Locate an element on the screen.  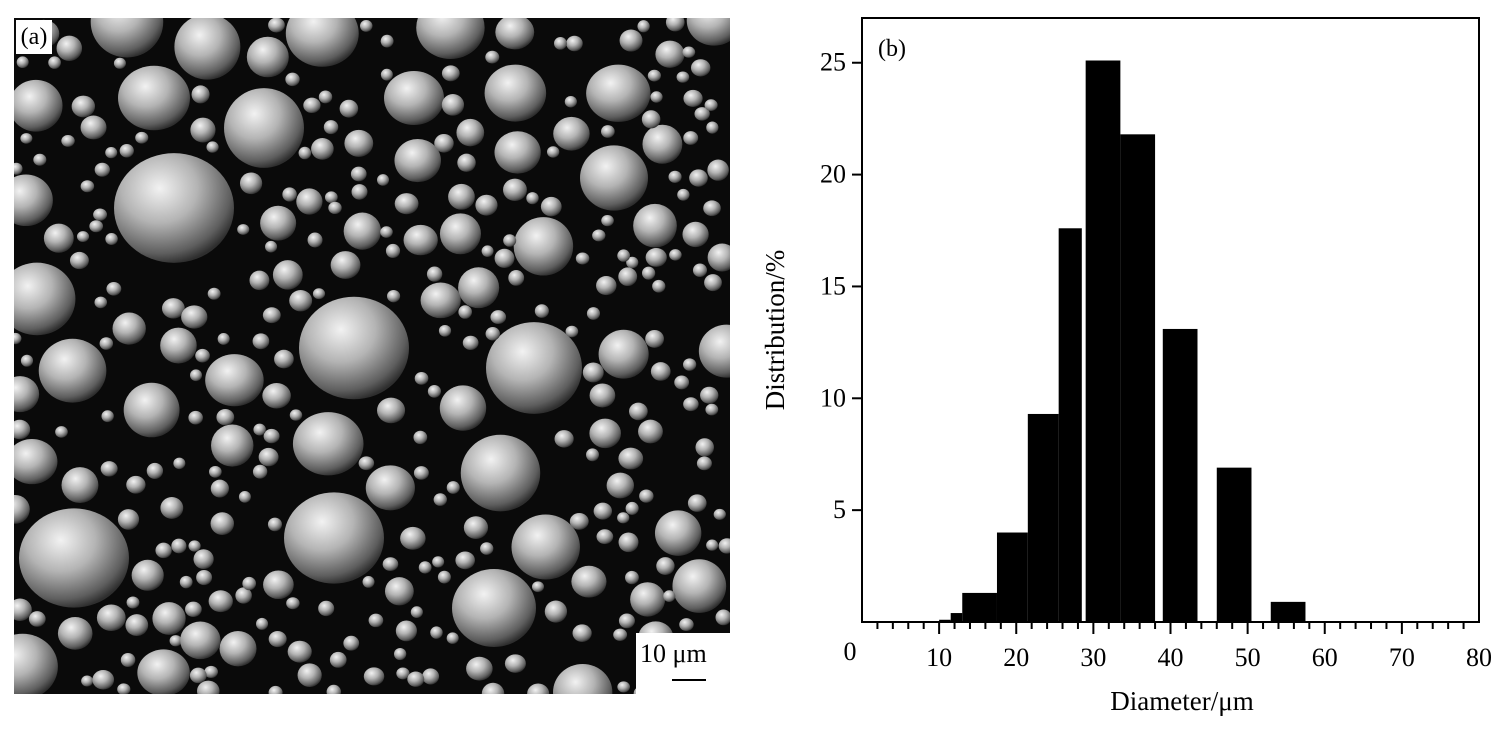
x-tick-label: 60 is located at coordinates (1325, 657).